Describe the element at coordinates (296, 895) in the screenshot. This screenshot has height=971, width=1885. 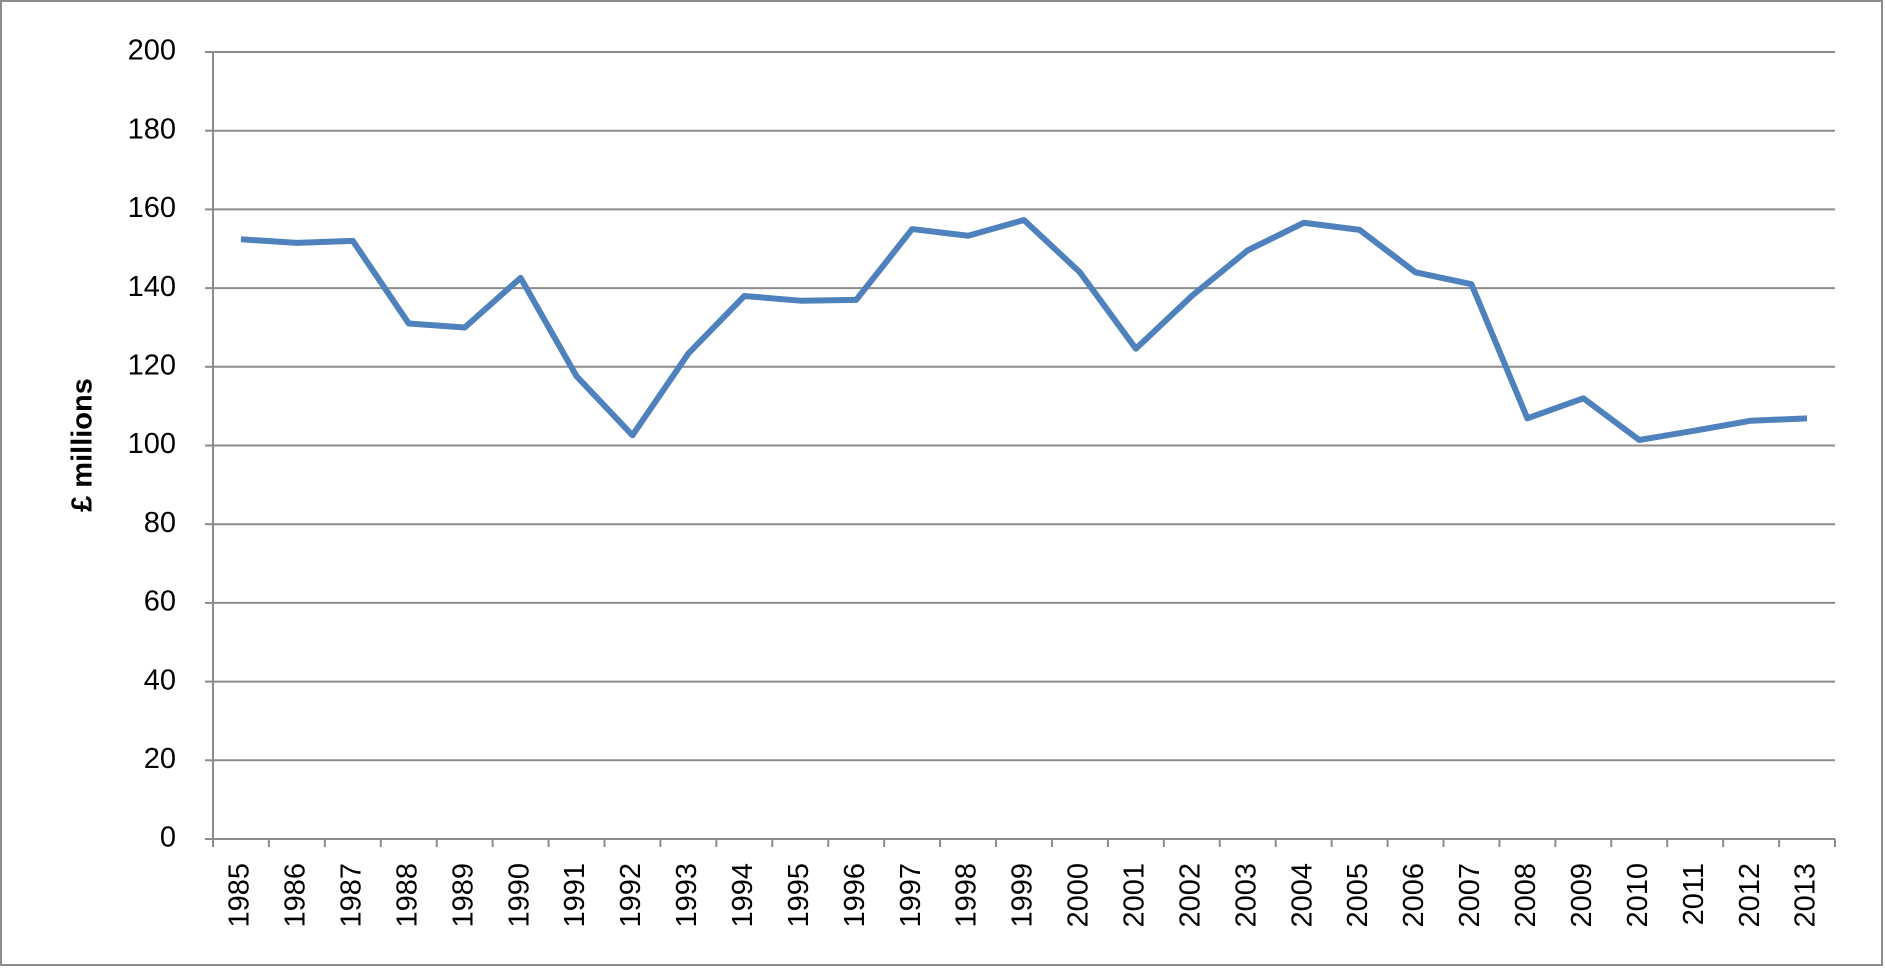
I see `x-tick-label: 1986` at that location.